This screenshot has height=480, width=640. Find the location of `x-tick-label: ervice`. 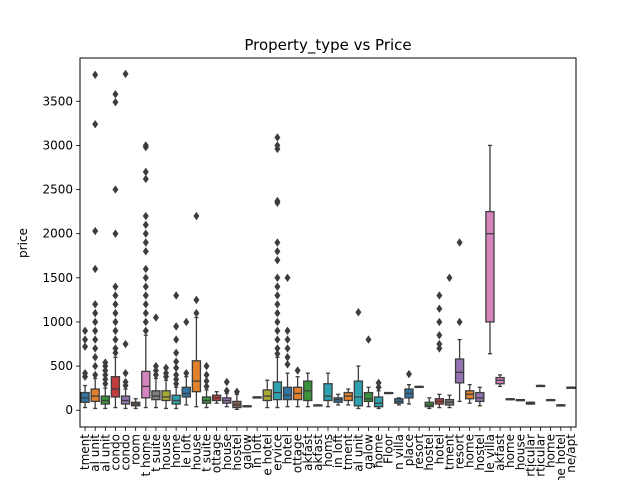

x-tick-label: ervice is located at coordinates (277, 452).